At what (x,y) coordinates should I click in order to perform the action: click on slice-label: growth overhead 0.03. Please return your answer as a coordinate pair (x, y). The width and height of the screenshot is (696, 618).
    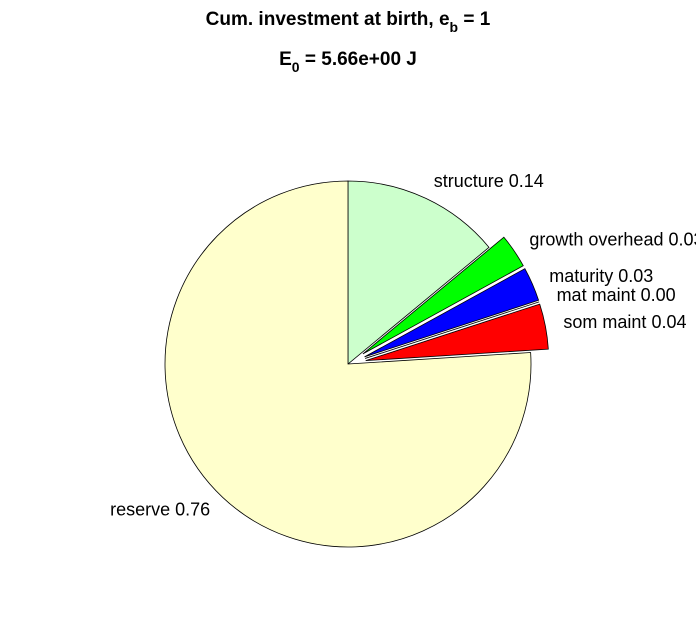
    Looking at the image, I should click on (612, 239).